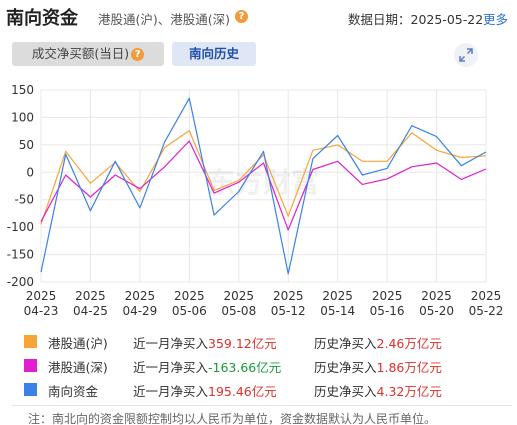 This screenshot has width=517, height=425. I want to click on divider, so click(262, 405).